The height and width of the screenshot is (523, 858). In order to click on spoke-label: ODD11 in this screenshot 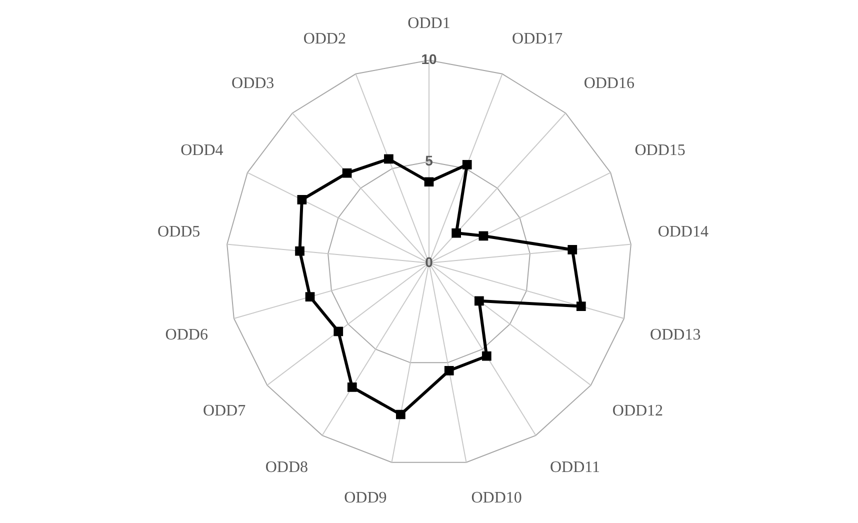, I will do `click(575, 467)`.